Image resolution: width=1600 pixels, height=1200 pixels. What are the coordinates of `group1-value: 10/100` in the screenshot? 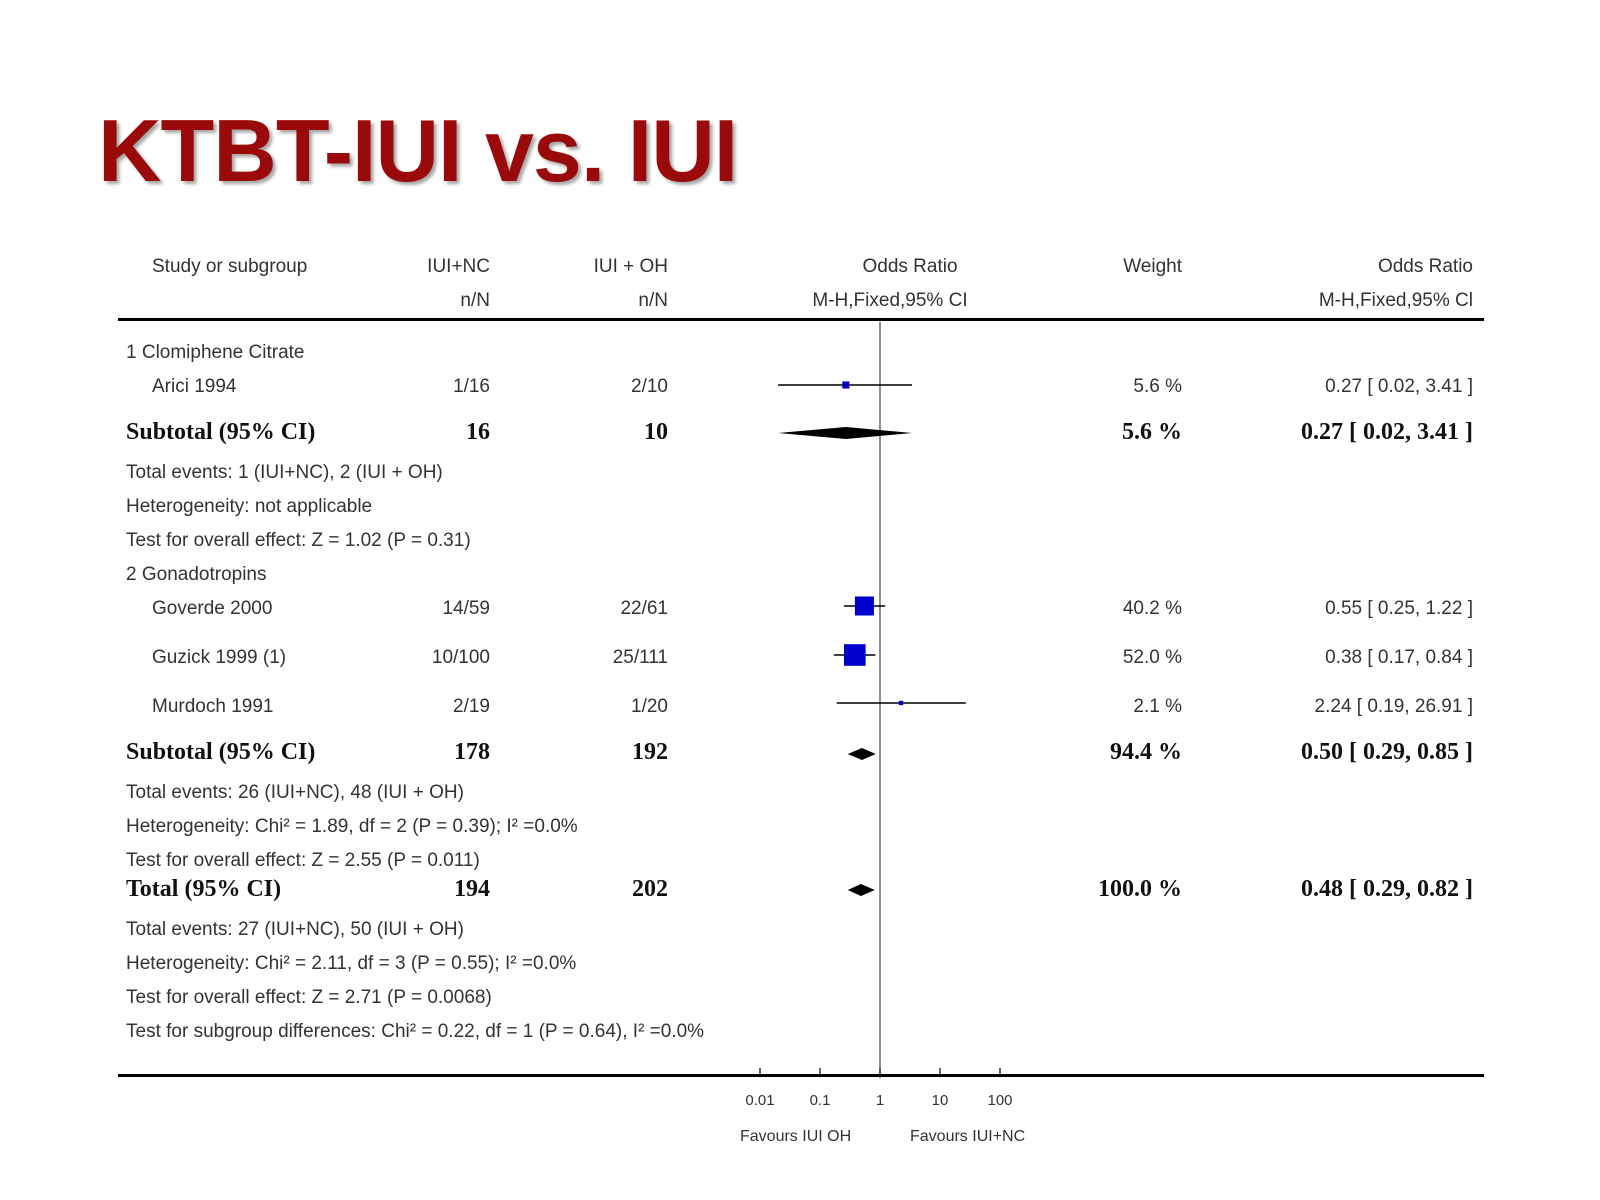 It's located at (460, 657).